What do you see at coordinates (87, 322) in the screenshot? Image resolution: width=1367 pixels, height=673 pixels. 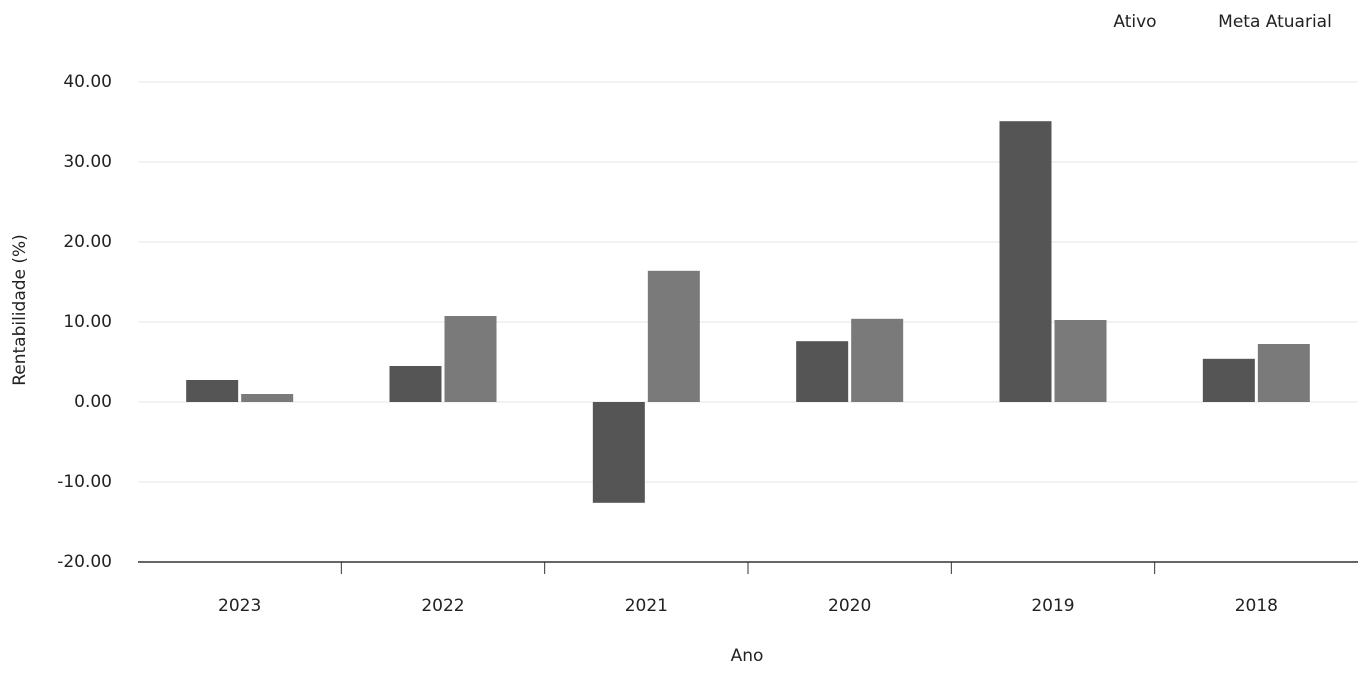 I see `y-tick-label: 10.00` at bounding box center [87, 322].